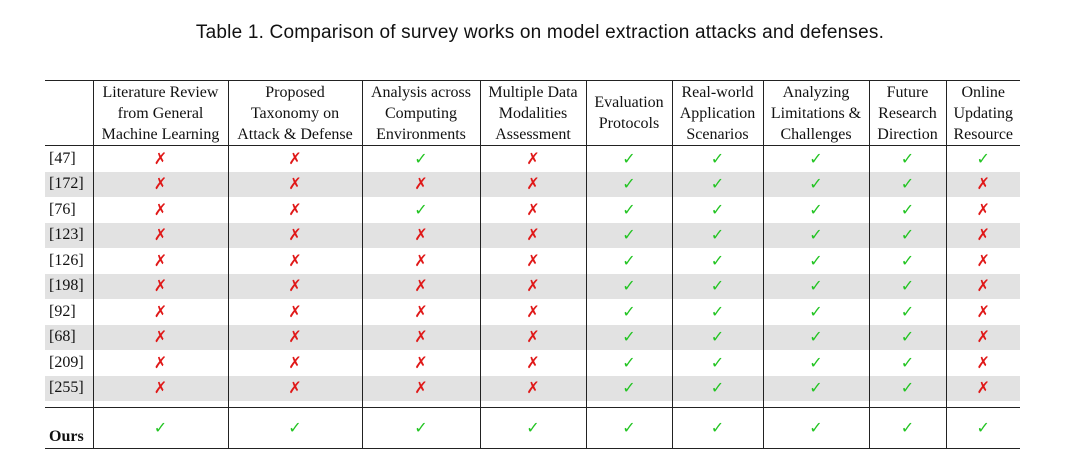 Image resolution: width=1080 pixels, height=467 pixels. What do you see at coordinates (533, 134) in the screenshot?
I see `column-header-line: Assessment` at bounding box center [533, 134].